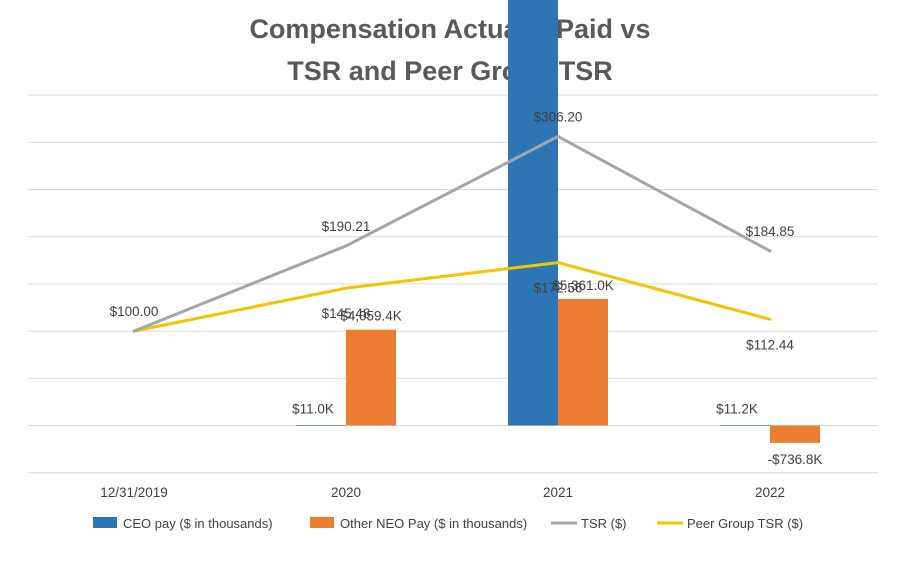  What do you see at coordinates (558, 288) in the screenshot?
I see `peer-tsr-data-label: $172.56` at bounding box center [558, 288].